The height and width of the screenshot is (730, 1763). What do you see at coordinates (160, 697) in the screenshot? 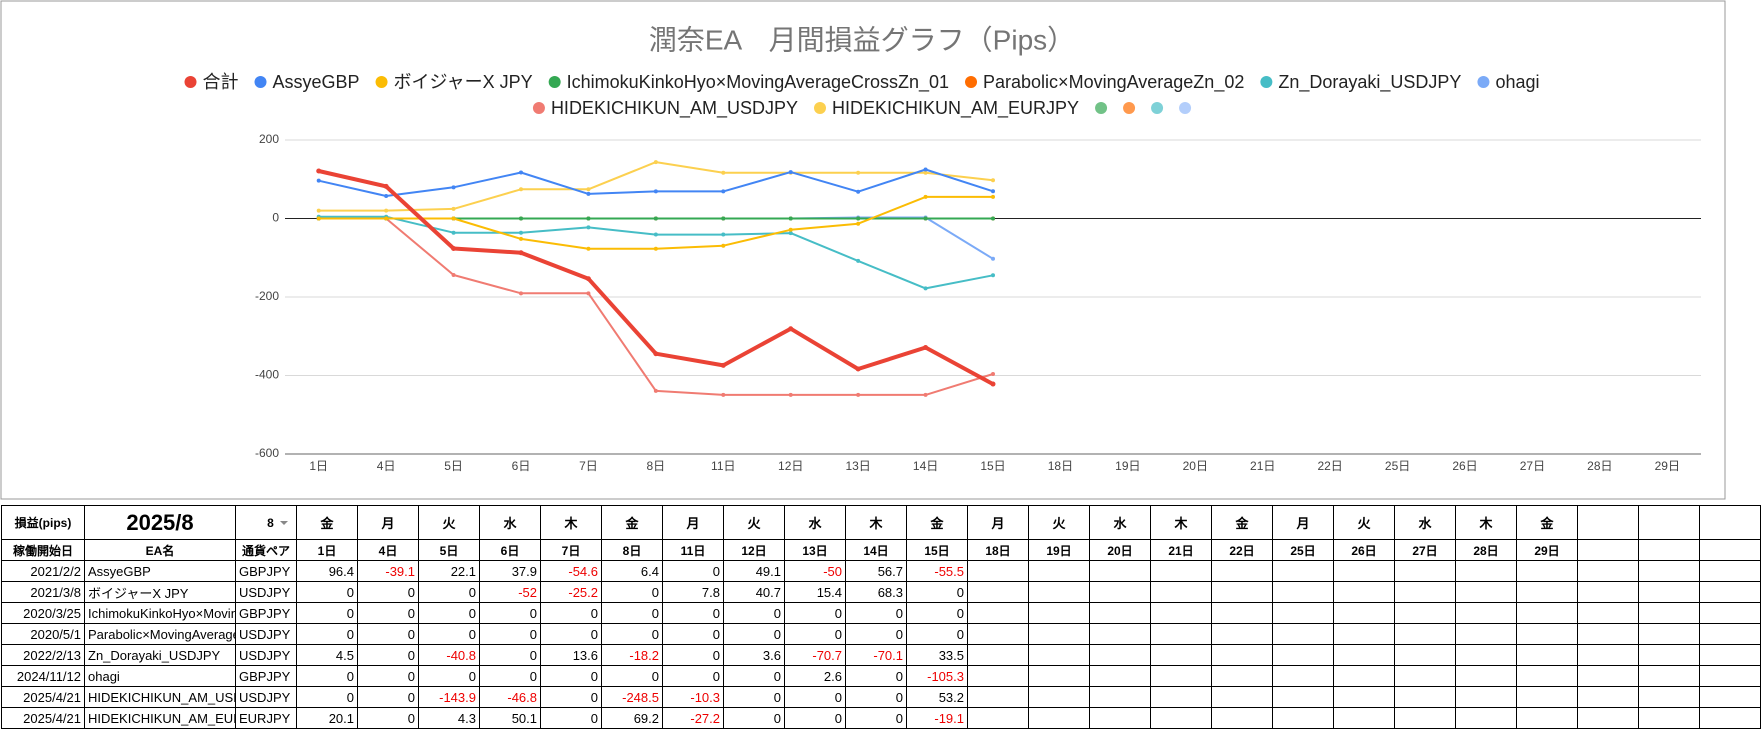
I see `ea-name: HIDEKICHIKUN_AM_USDJPY` at bounding box center [160, 697].